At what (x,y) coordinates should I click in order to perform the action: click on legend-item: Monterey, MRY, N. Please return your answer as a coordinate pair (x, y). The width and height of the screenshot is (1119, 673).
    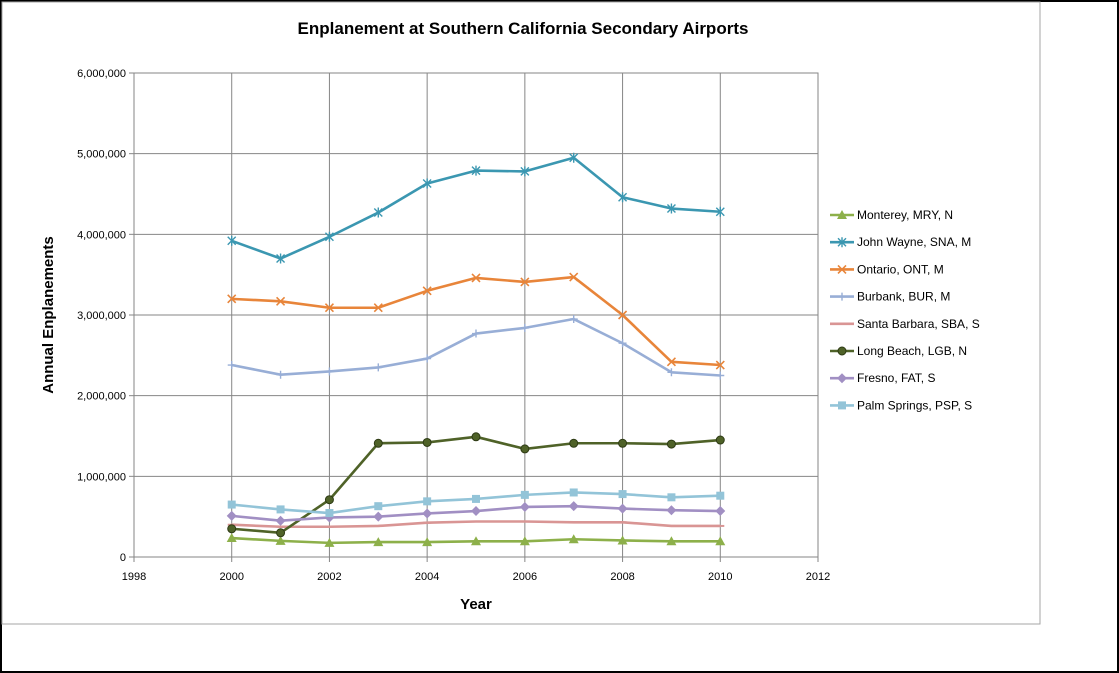
    Looking at the image, I should click on (891, 215).